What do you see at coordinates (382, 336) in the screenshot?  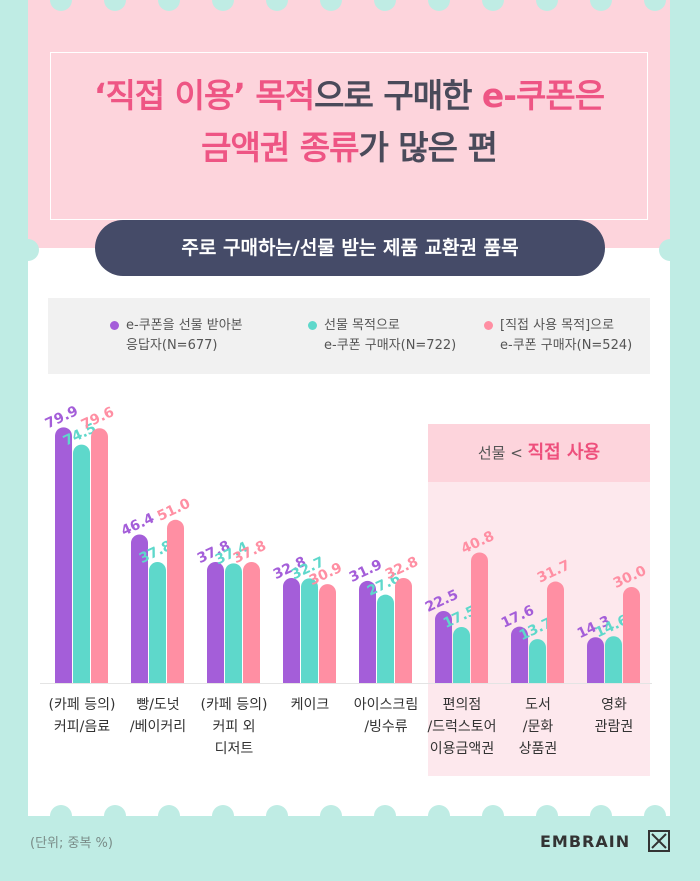 I see `legend-item-gift: 선물 목적으로 e-쿠폰 구매자(N=722)` at bounding box center [382, 336].